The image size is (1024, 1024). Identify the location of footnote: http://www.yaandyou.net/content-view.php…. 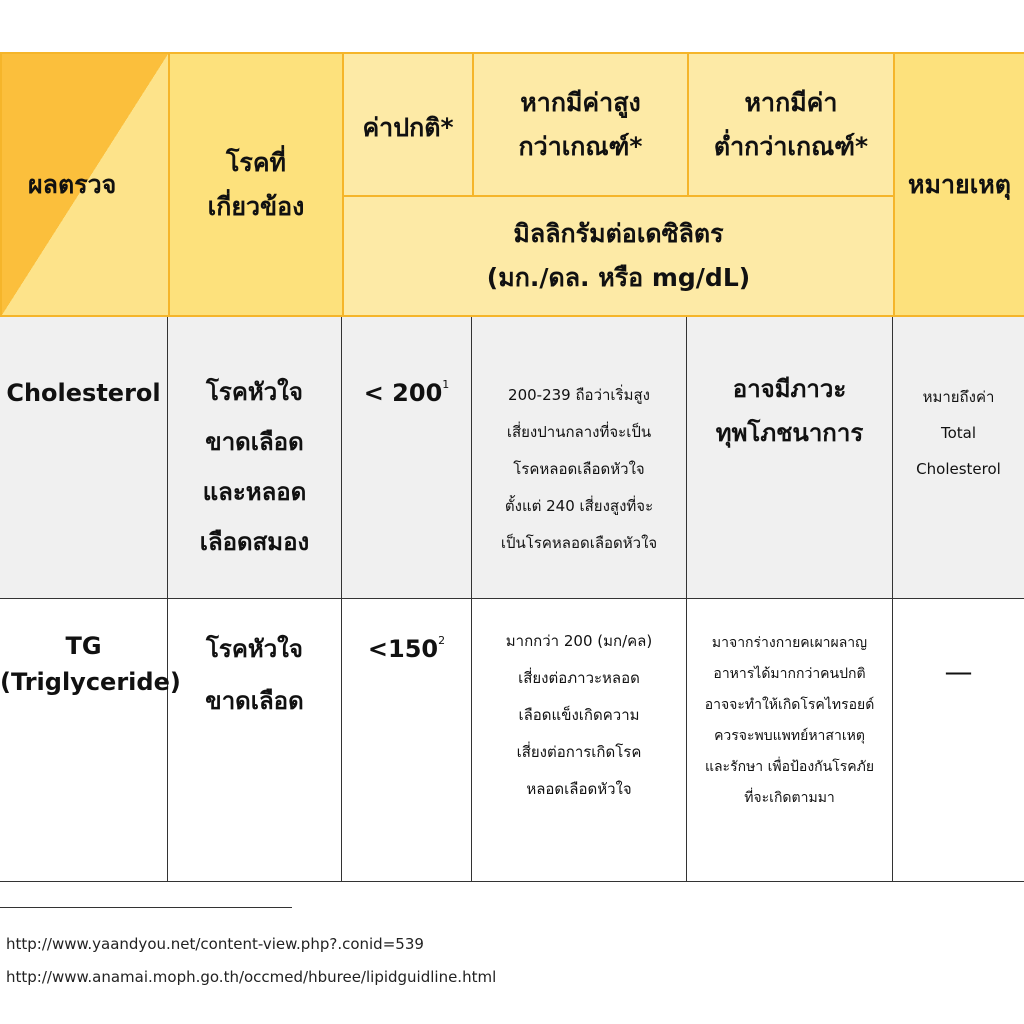
(215, 944).